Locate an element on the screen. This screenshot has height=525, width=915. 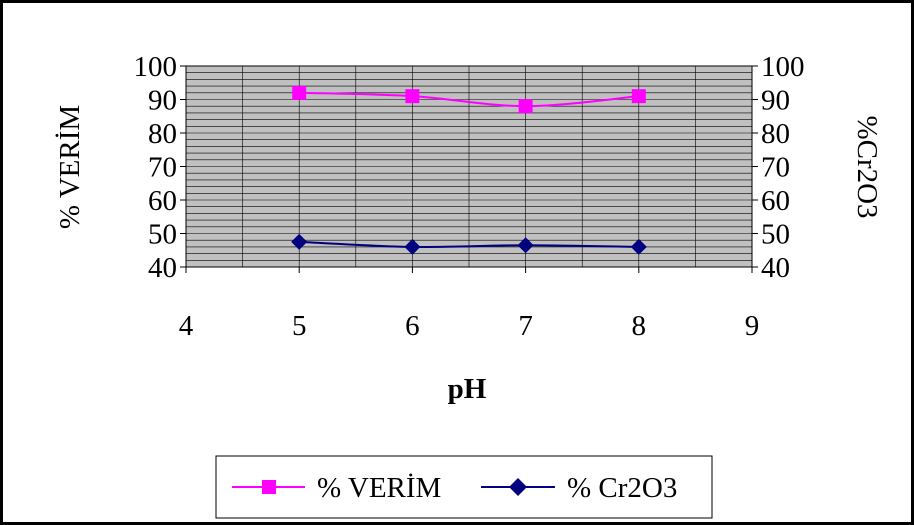
series-layer is located at coordinates (469, 170).